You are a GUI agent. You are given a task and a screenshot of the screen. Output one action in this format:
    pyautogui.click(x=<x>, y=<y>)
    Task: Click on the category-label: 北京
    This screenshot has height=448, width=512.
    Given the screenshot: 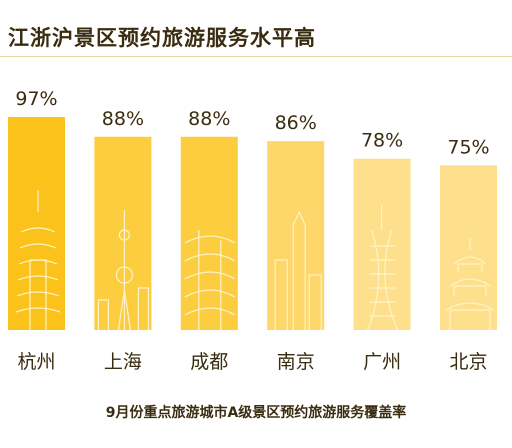 What is the action you would take?
    pyautogui.click(x=468, y=362)
    